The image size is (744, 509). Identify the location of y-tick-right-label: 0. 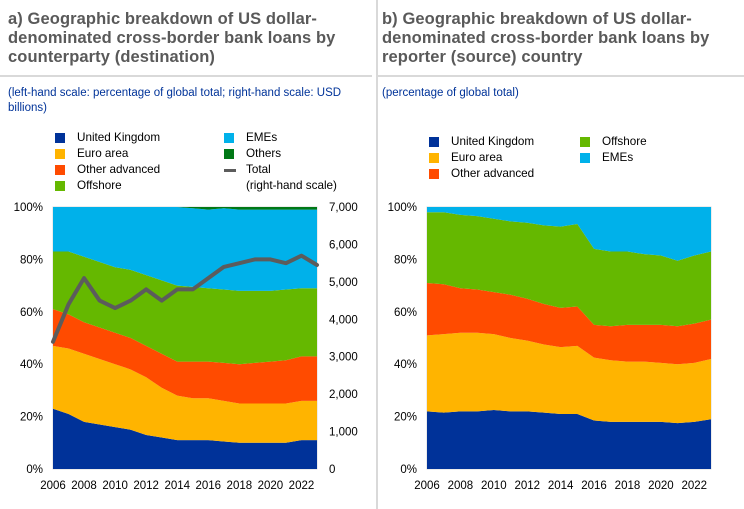
(332, 470).